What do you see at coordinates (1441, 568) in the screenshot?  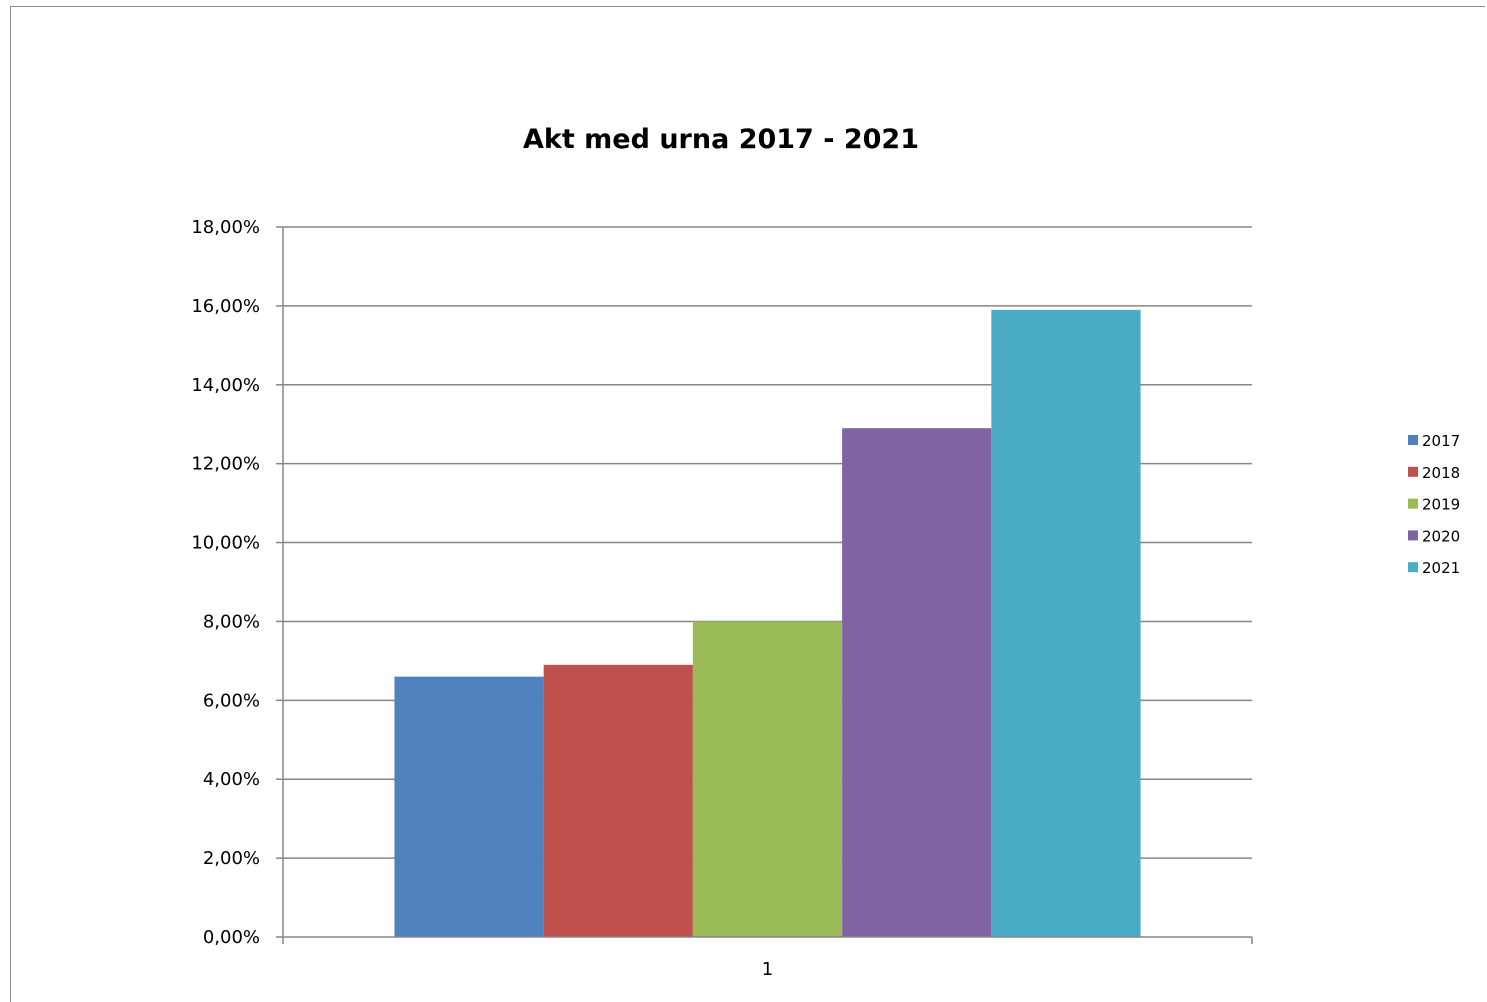 I see `legend-label-2021: 2021` at bounding box center [1441, 568].